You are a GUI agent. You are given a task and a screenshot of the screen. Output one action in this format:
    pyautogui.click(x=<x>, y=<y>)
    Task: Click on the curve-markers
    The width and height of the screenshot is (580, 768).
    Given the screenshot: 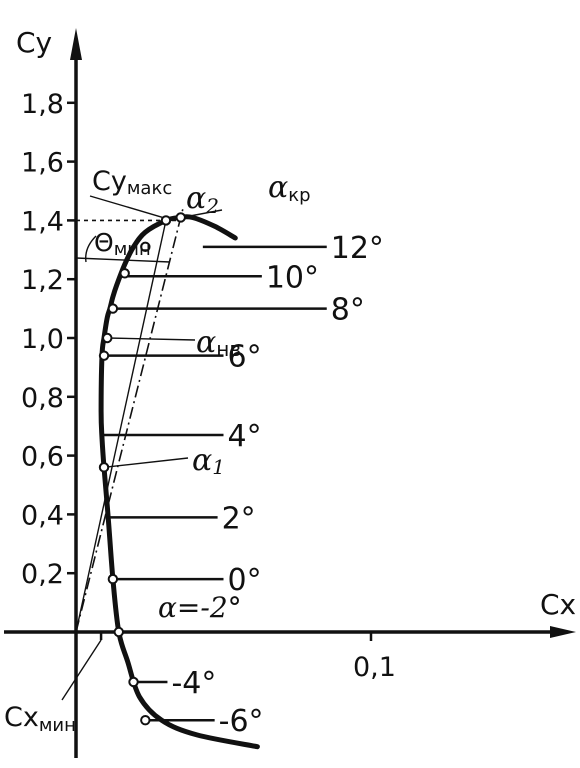 What is the action you would take?
    pyautogui.click(x=142, y=469)
    